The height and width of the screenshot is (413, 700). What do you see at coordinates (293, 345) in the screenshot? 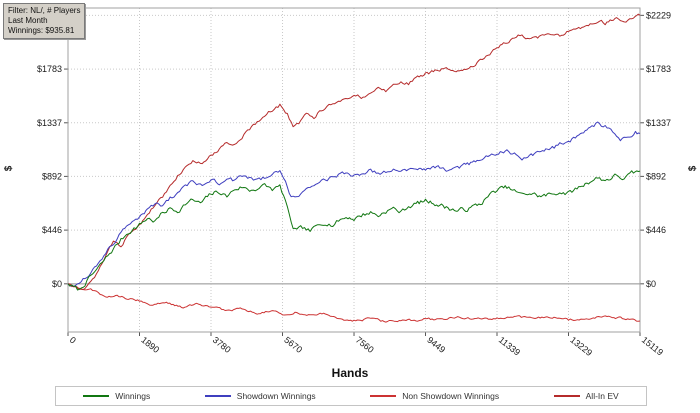
I see `x-tick-label: 5670` at bounding box center [293, 345].